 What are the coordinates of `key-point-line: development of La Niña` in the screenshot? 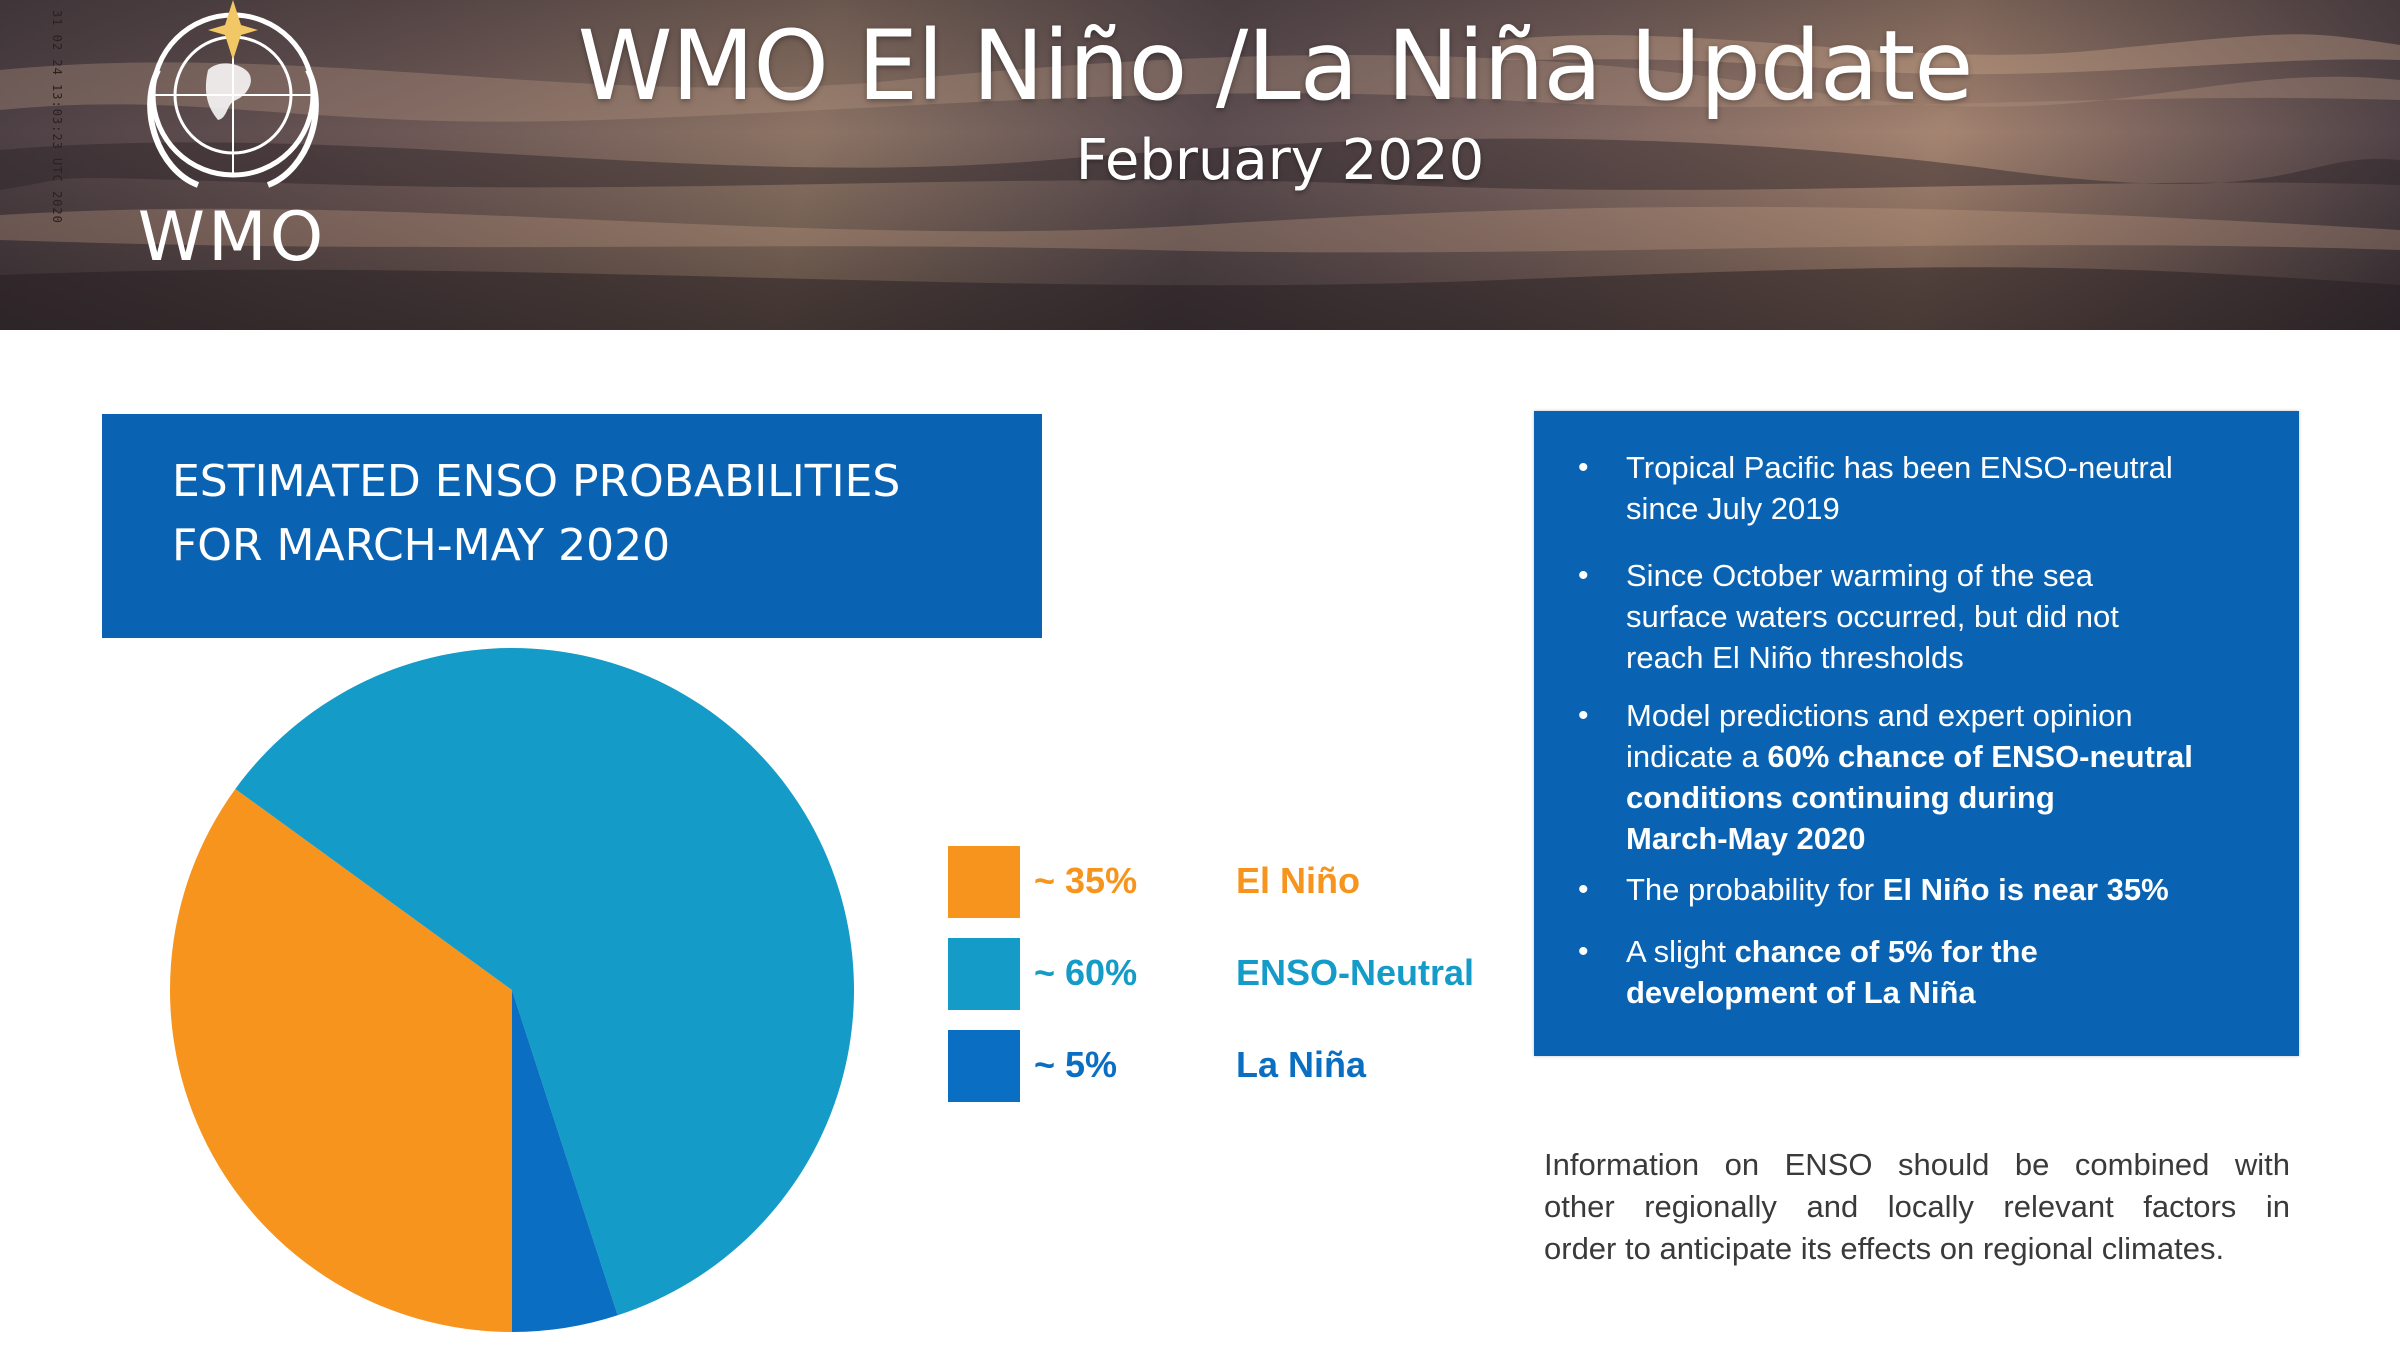 It's located at (1801, 992).